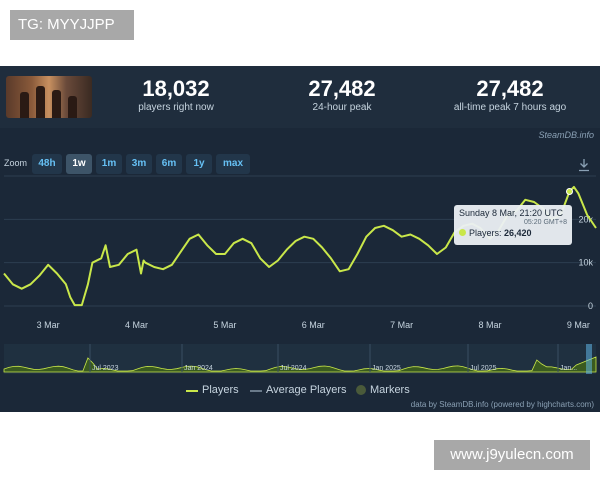 The height and width of the screenshot is (480, 600). I want to click on game-thumbnail, so click(49, 97).